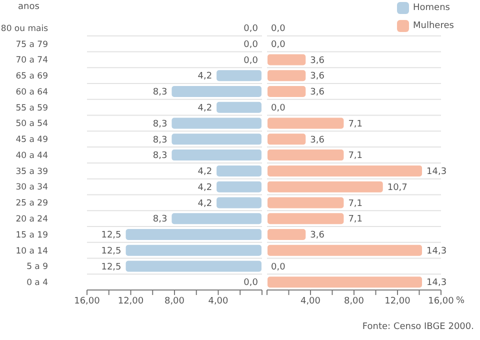 This screenshot has width=480, height=340. What do you see at coordinates (32, 45) in the screenshot?
I see `y-tick-label: 75 a 79` at bounding box center [32, 45].